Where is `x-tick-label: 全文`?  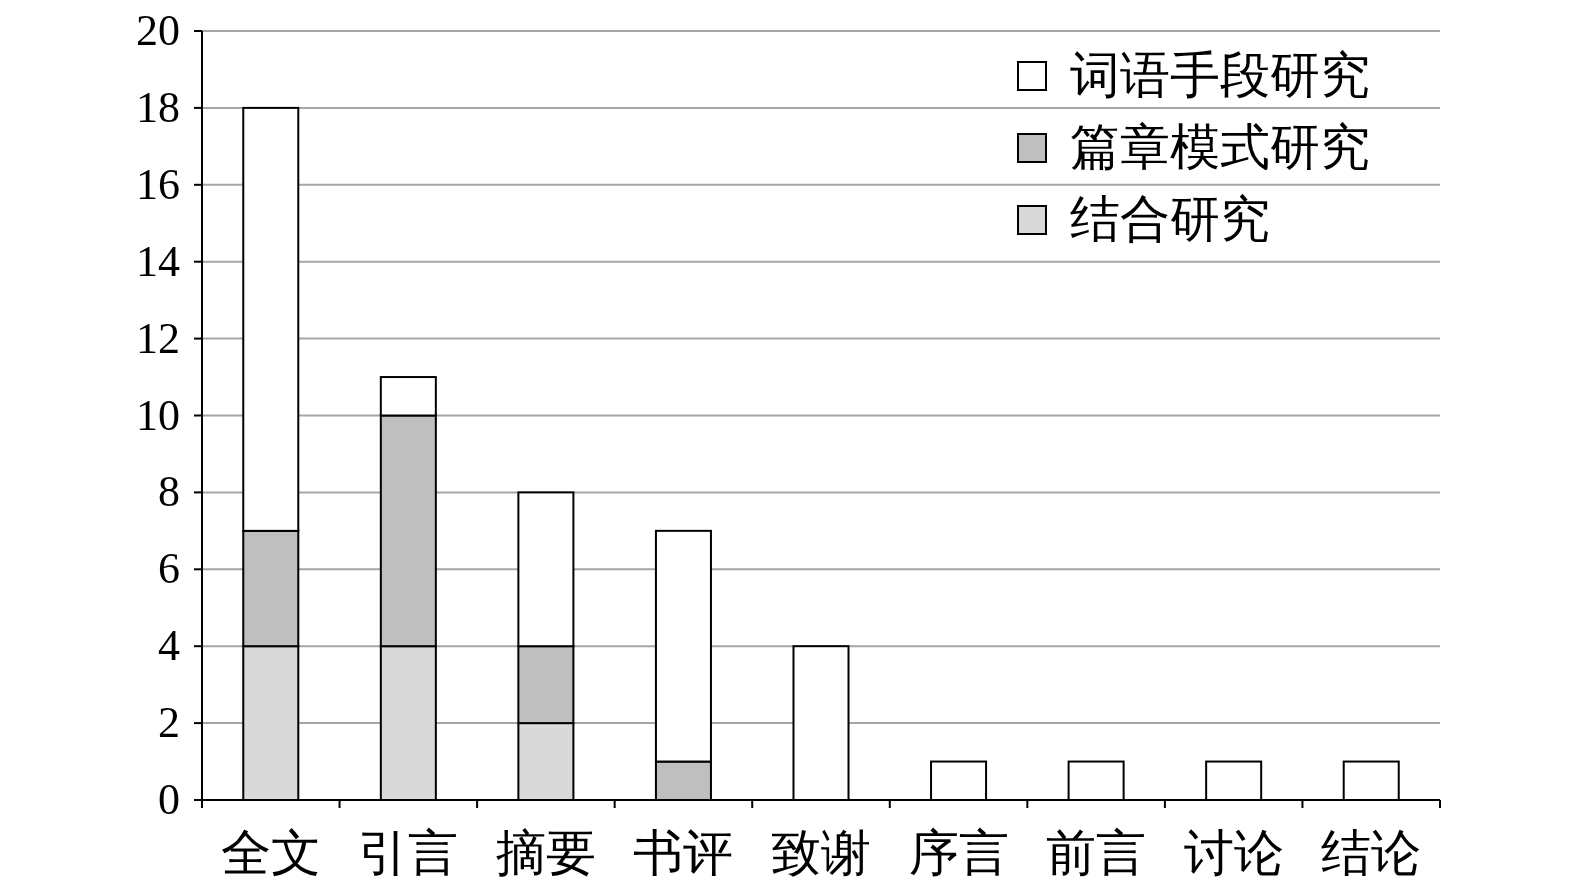
x-tick-label: 全文 is located at coordinates (270, 853).